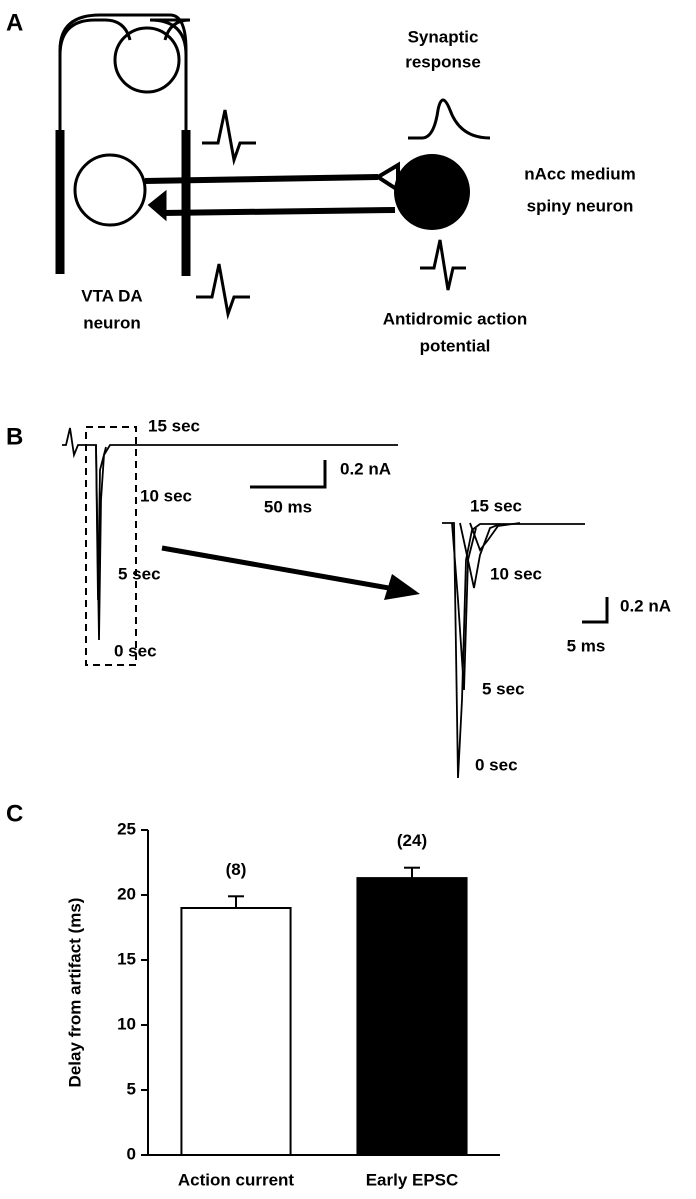  What do you see at coordinates (126, 958) in the screenshot?
I see `y-tick-label: 15` at bounding box center [126, 958].